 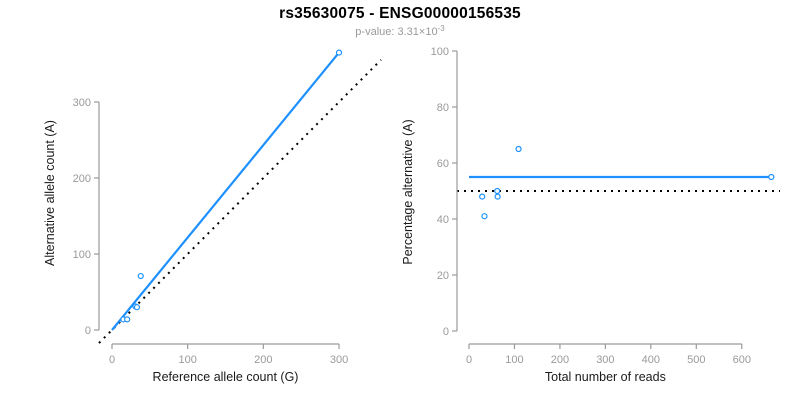 What do you see at coordinates (443, 276) in the screenshot?
I see `y-tick-label: 20` at bounding box center [443, 276].